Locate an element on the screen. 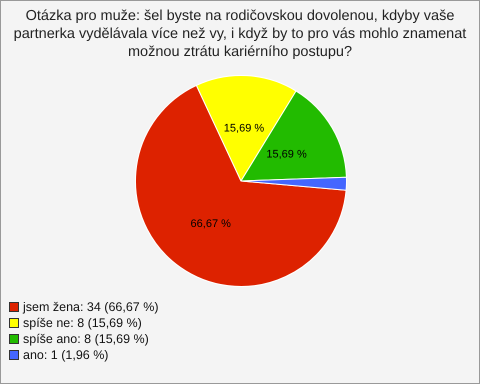 This screenshot has height=384, width=480. legend-label: spíše ano: 8 (15,69 %) is located at coordinates (86, 339).